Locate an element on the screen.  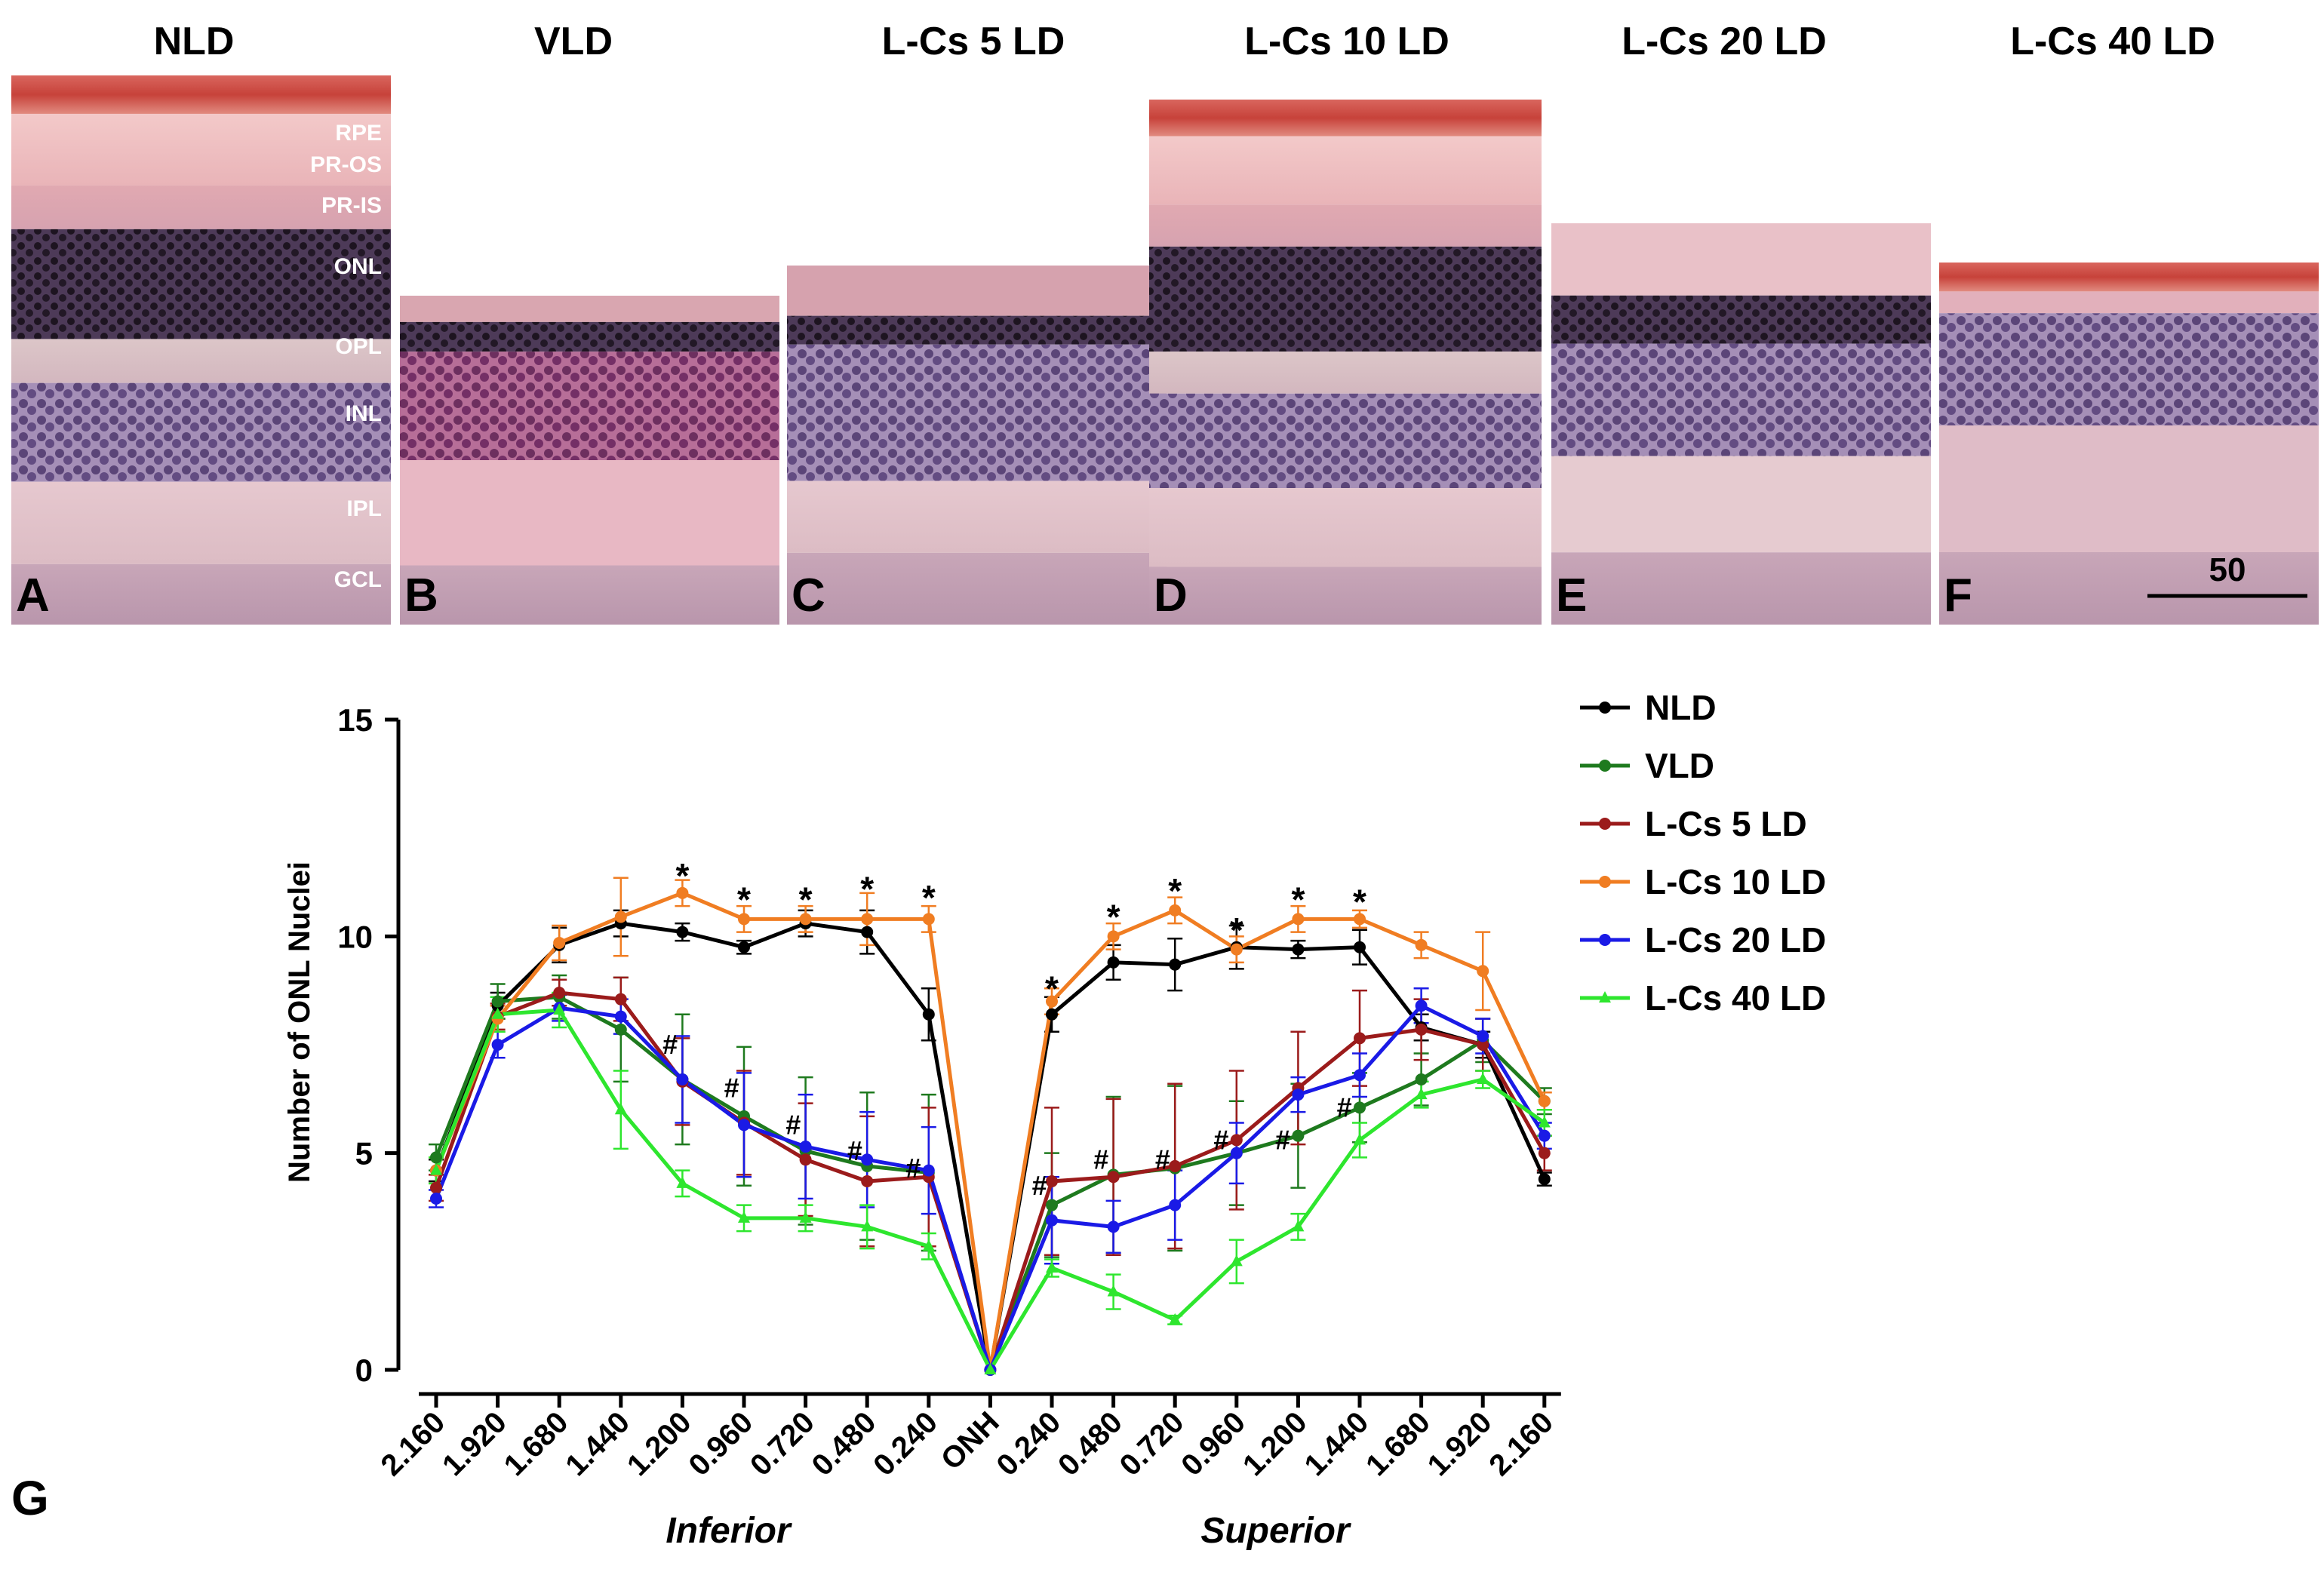
histology-panel-vld: VLD B is located at coordinates (589, 322).